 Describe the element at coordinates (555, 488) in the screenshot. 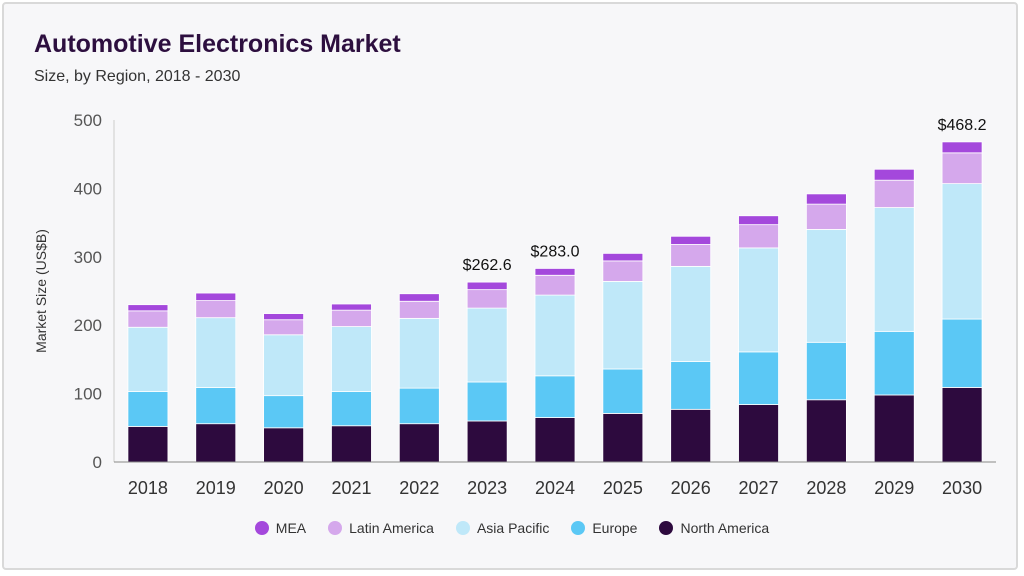

I see `x-tick-label: 2024` at that location.